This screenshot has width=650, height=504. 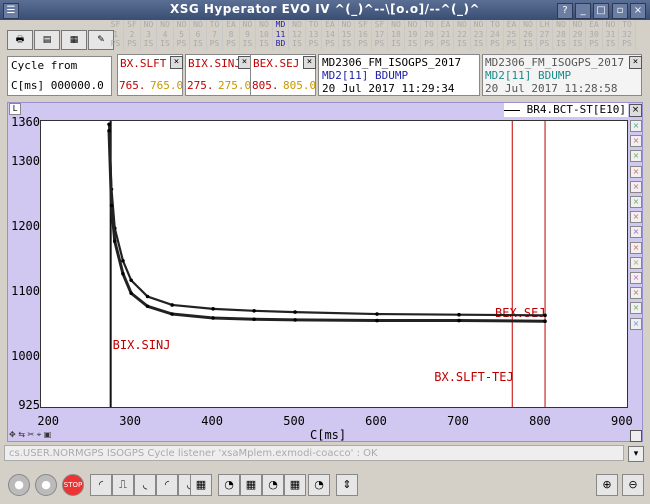 What do you see at coordinates (545, 35) in the screenshot?
I see `cycle-cell: LH 27 PS` at bounding box center [545, 35].